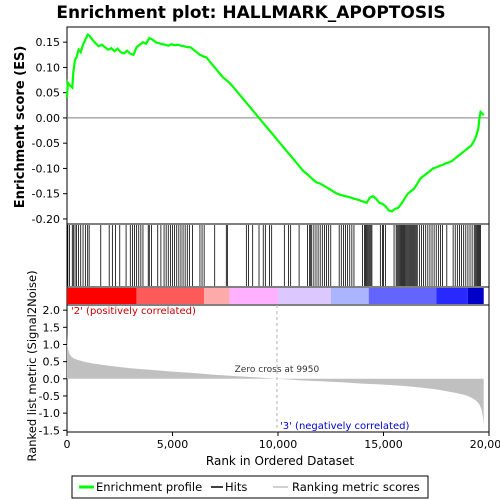 This screenshot has width=500, height=500. I want to click on metric-y-axis: 2.0 1.5 1.0 0.5 0.0 -0.5 -1.0 -1.5, so click(53, 370).